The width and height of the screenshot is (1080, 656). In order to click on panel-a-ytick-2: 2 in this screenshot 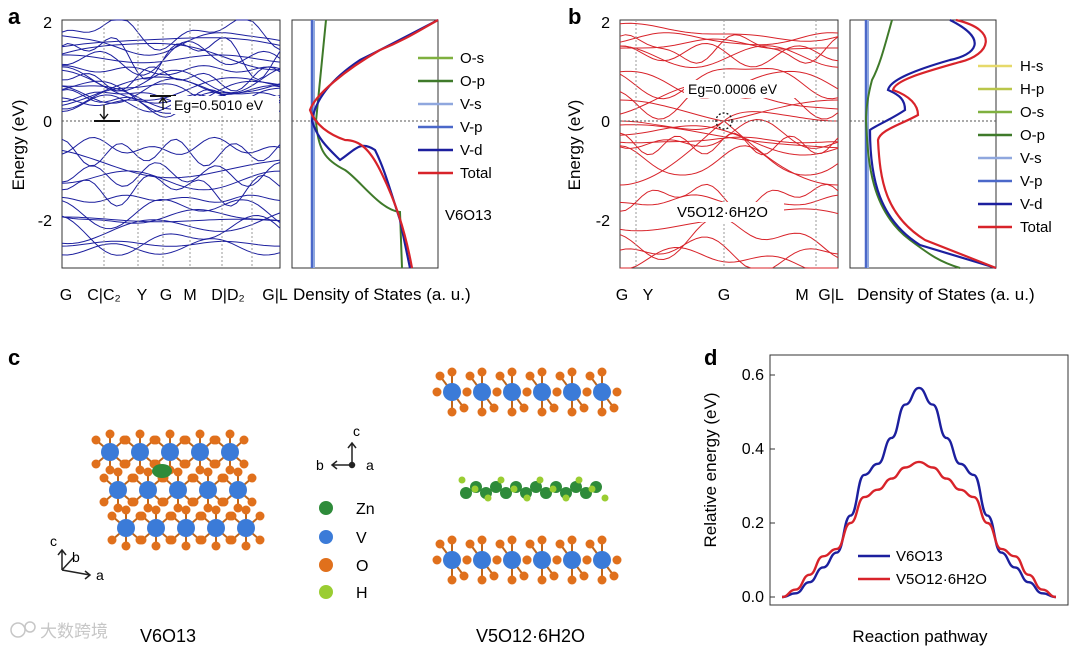, I will do `click(47, 23)`.